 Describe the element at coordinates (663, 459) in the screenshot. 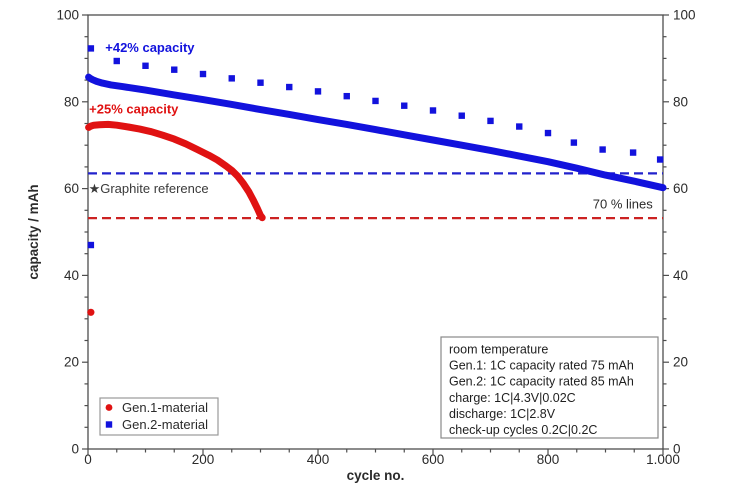

I see `x-tick-label: 1.000` at that location.